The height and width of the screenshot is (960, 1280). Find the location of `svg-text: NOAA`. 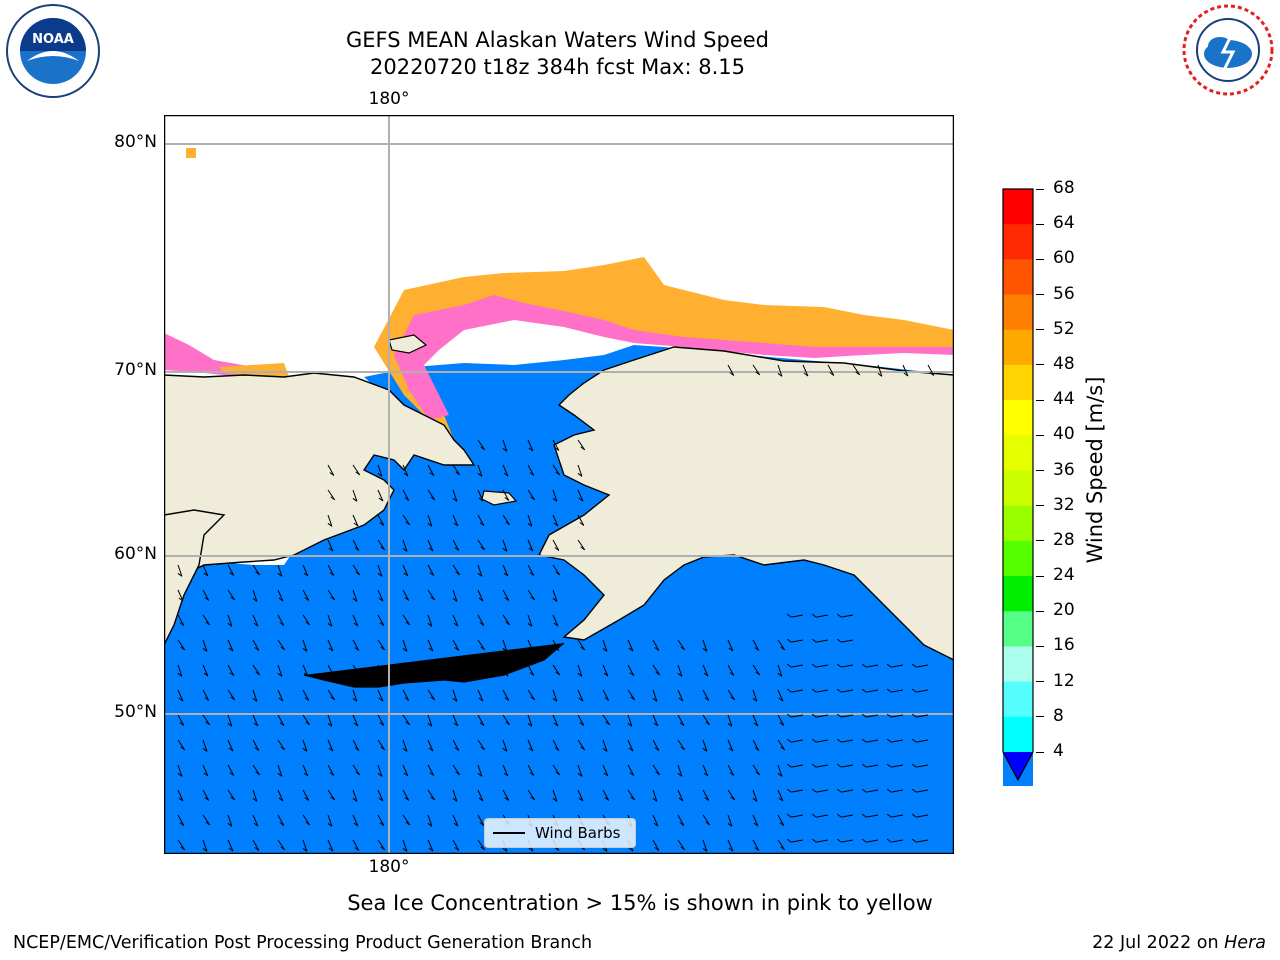

svg-text: NOAA is located at coordinates (53, 39).